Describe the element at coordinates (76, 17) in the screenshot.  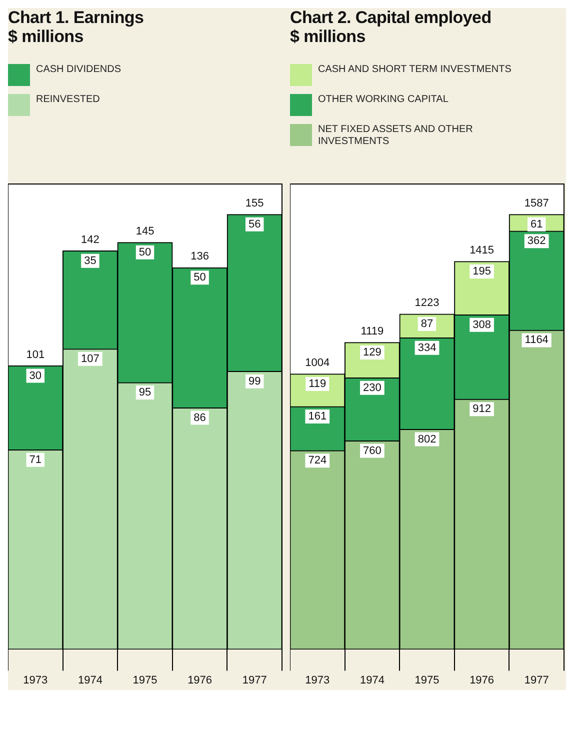
I see `chart-title: Chart 1. Earnings` at that location.